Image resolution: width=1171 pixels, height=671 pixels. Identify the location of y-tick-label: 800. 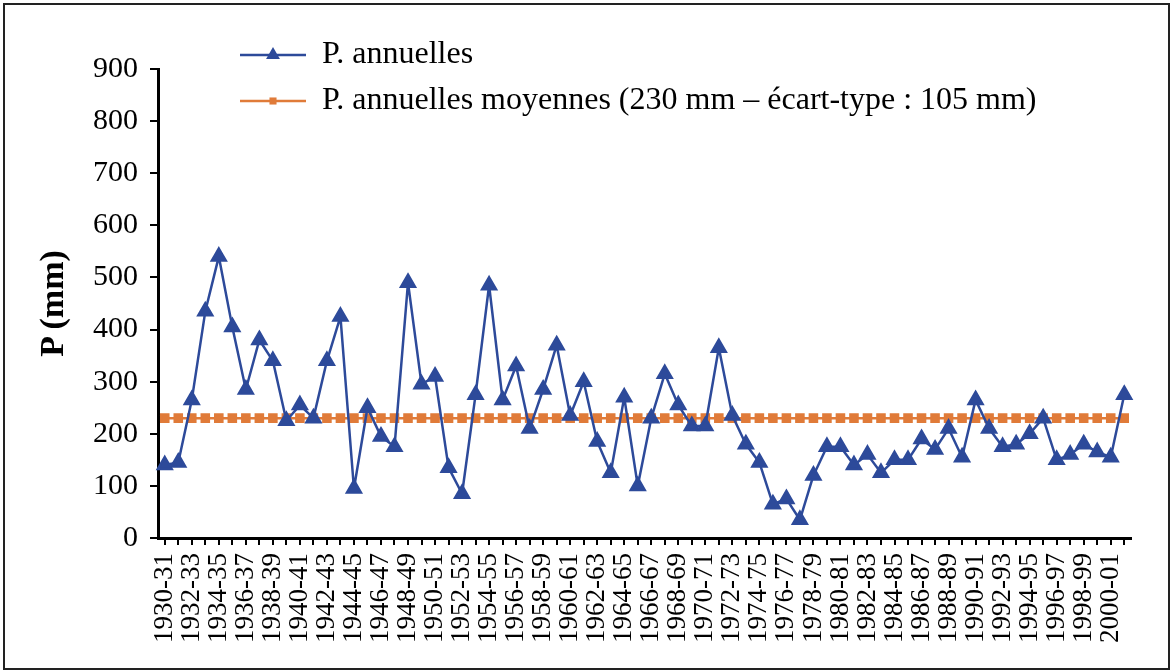
(115, 118).